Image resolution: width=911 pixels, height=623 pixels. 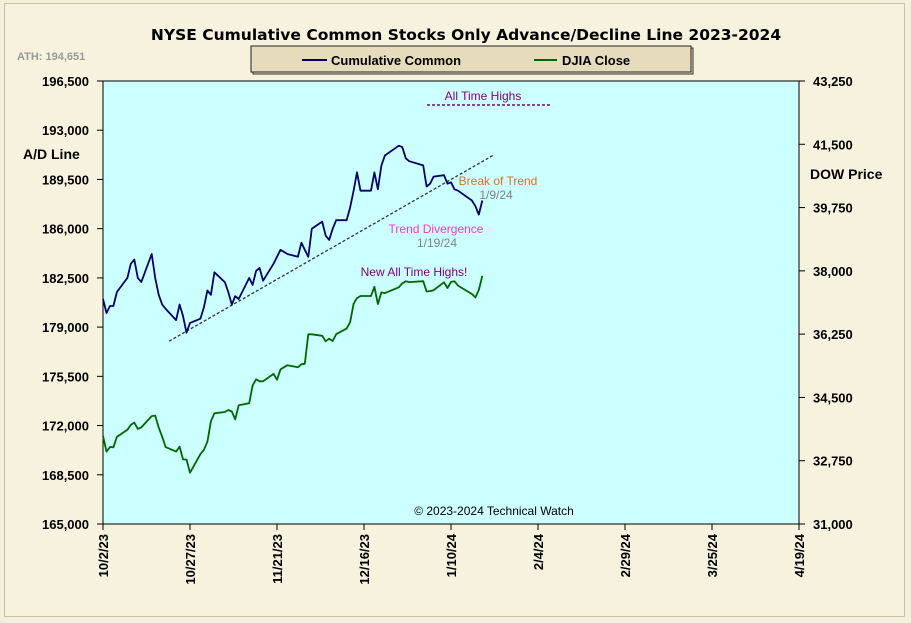 What do you see at coordinates (277, 559) in the screenshot?
I see `x-axis-tick-label: 11/21/23` at bounding box center [277, 559].